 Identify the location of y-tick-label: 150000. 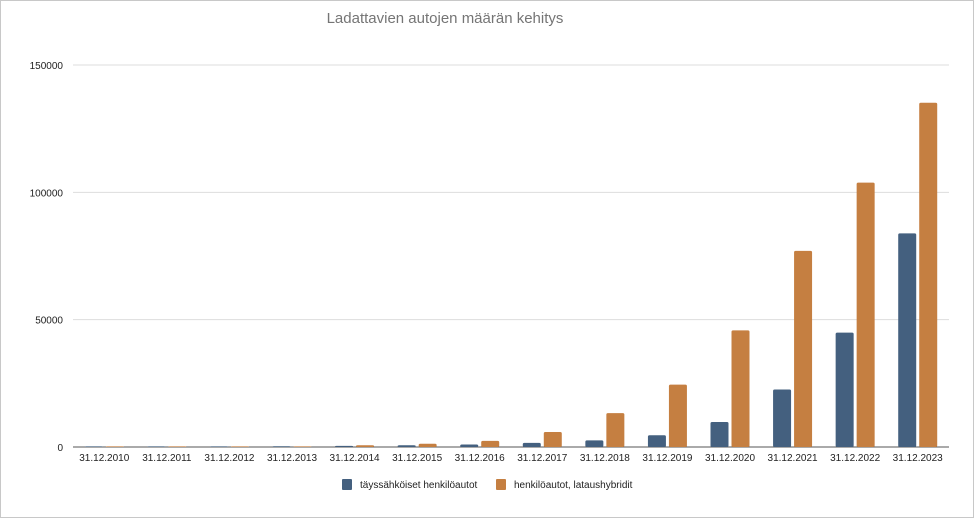
(47, 66).